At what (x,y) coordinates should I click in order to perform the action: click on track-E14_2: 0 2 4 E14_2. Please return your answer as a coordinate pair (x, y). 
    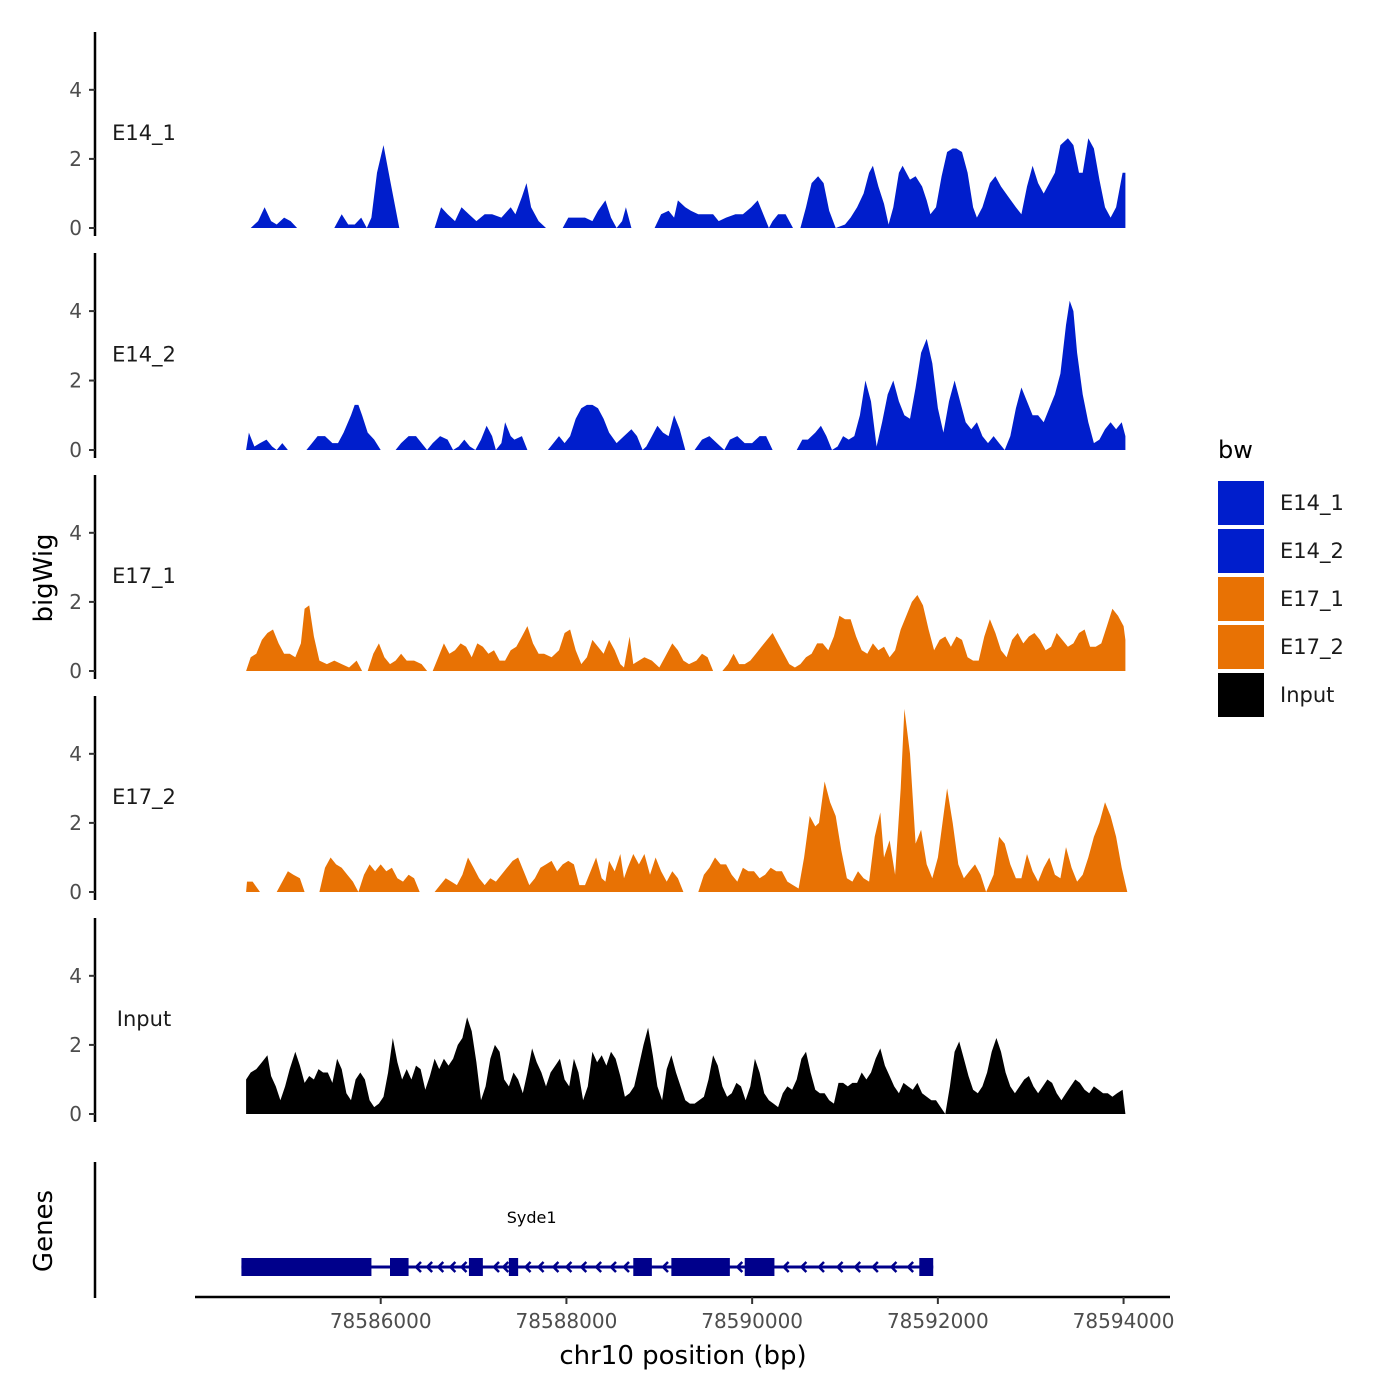
    Looking at the image, I should click on (597, 357).